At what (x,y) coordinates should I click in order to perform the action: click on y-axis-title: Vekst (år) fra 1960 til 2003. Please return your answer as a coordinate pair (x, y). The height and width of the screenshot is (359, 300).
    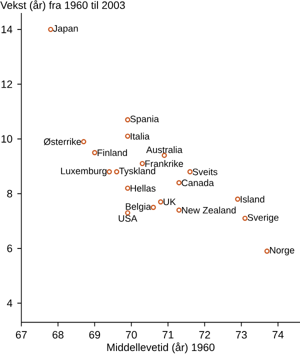
    Looking at the image, I should click on (62, 6).